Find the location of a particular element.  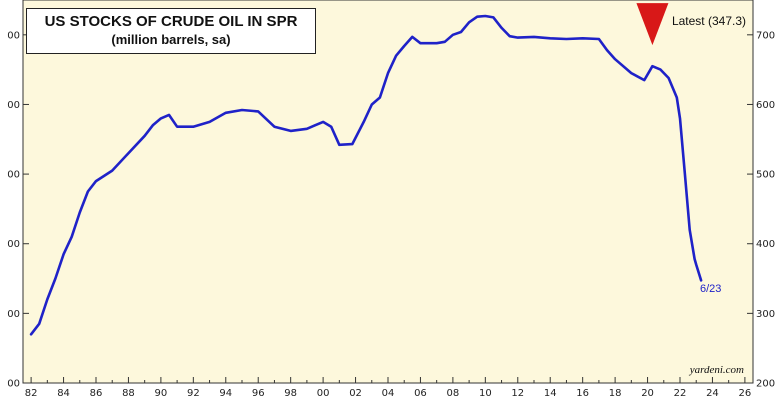

x-tick-label: 10 is located at coordinates (485, 393).